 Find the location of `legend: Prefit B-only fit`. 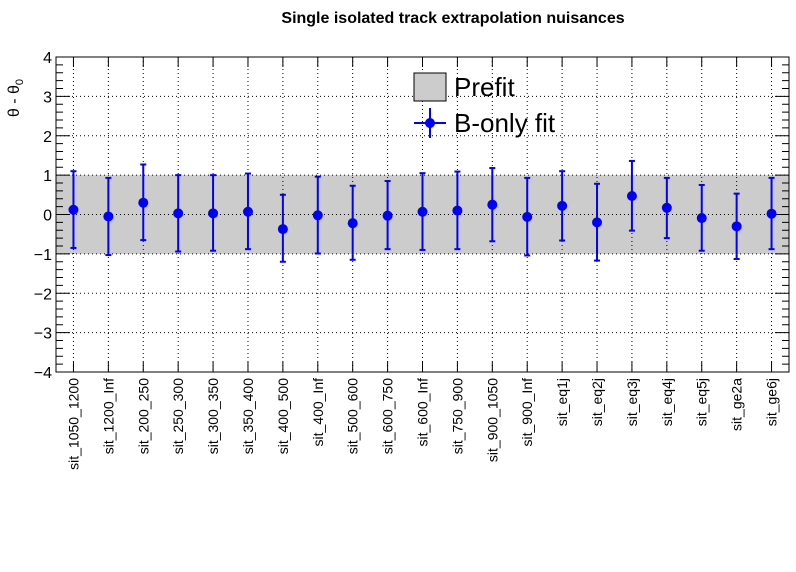

legend: Prefit B-only fit is located at coordinates (484, 105).